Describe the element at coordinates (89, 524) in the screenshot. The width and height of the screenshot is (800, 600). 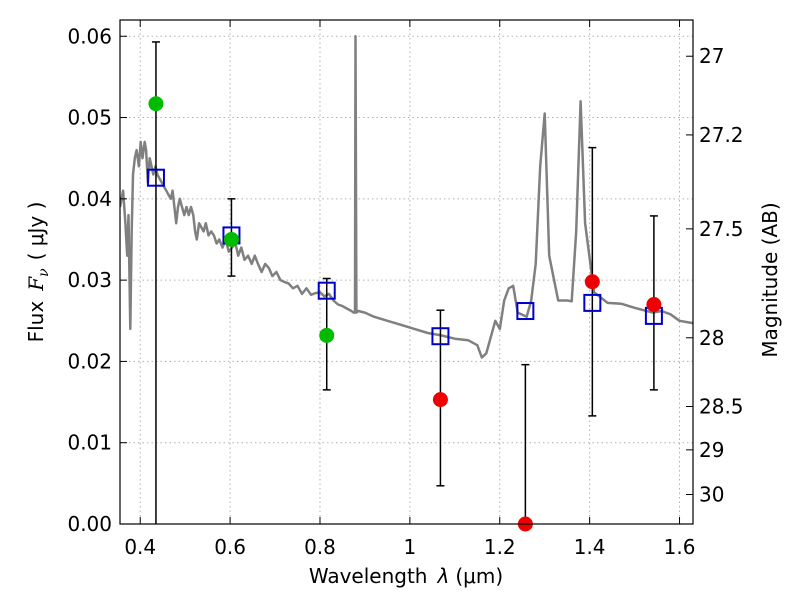
I see `y-tick-label: 0.00` at that location.